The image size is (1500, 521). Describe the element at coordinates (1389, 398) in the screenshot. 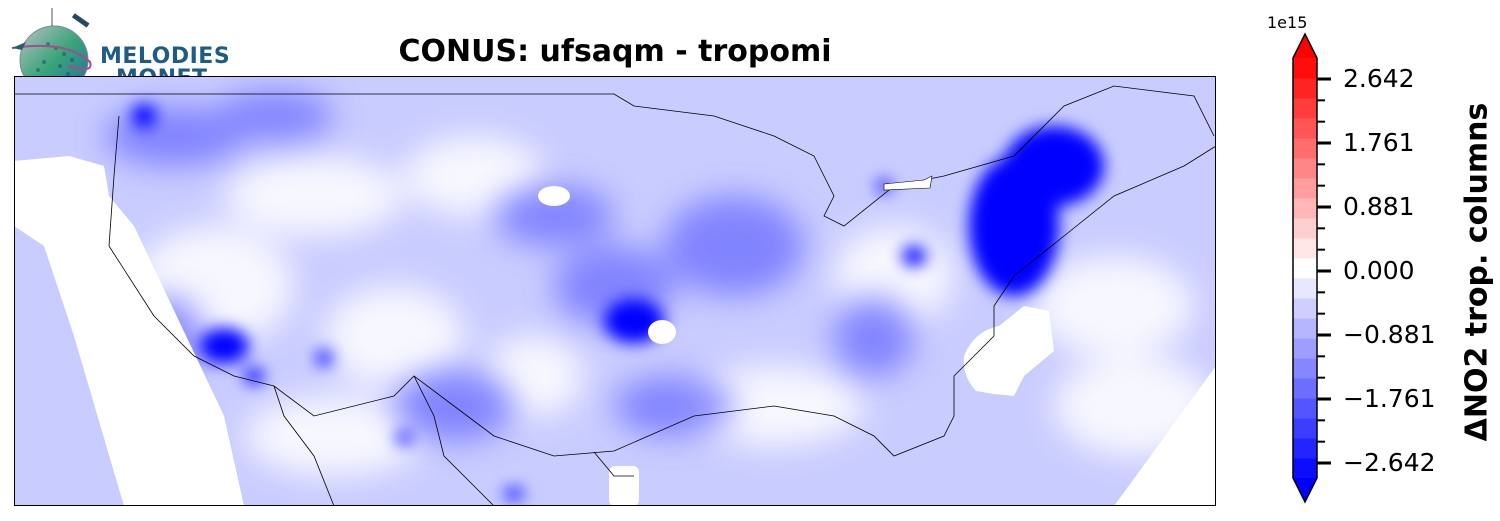

I see `colorbar-tick-label: −1.761` at that location.